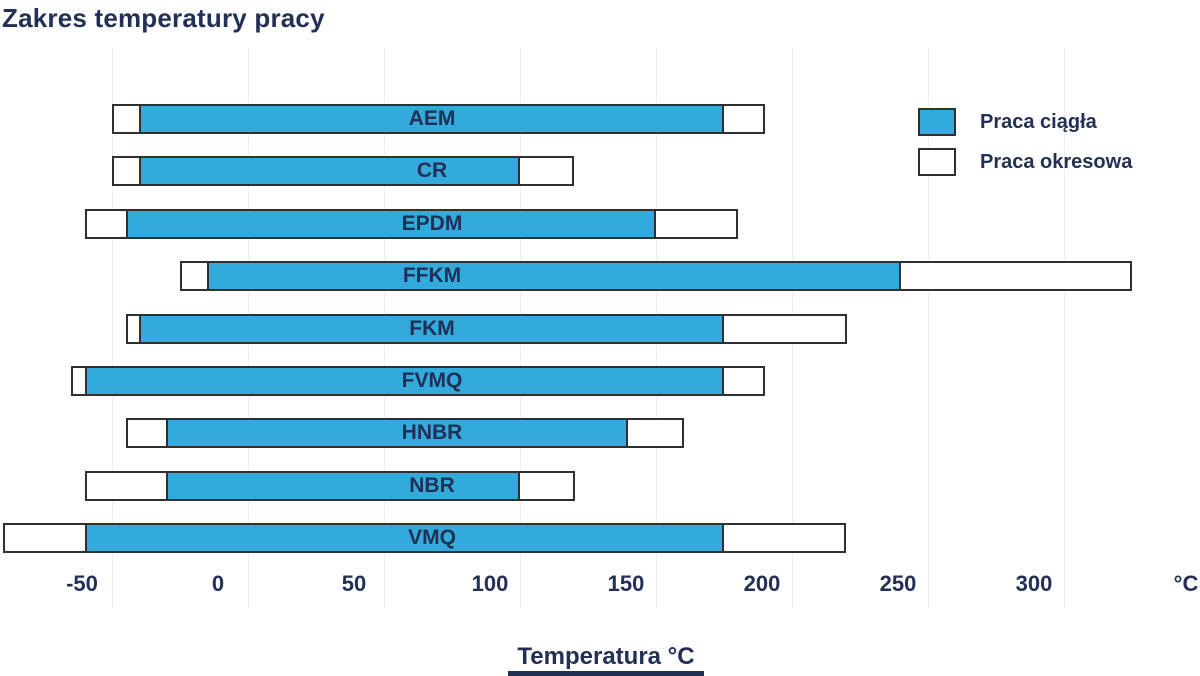 The image size is (1200, 676). Describe the element at coordinates (1056, 161) in the screenshot. I see `legend-label: Praca okresowa` at that location.